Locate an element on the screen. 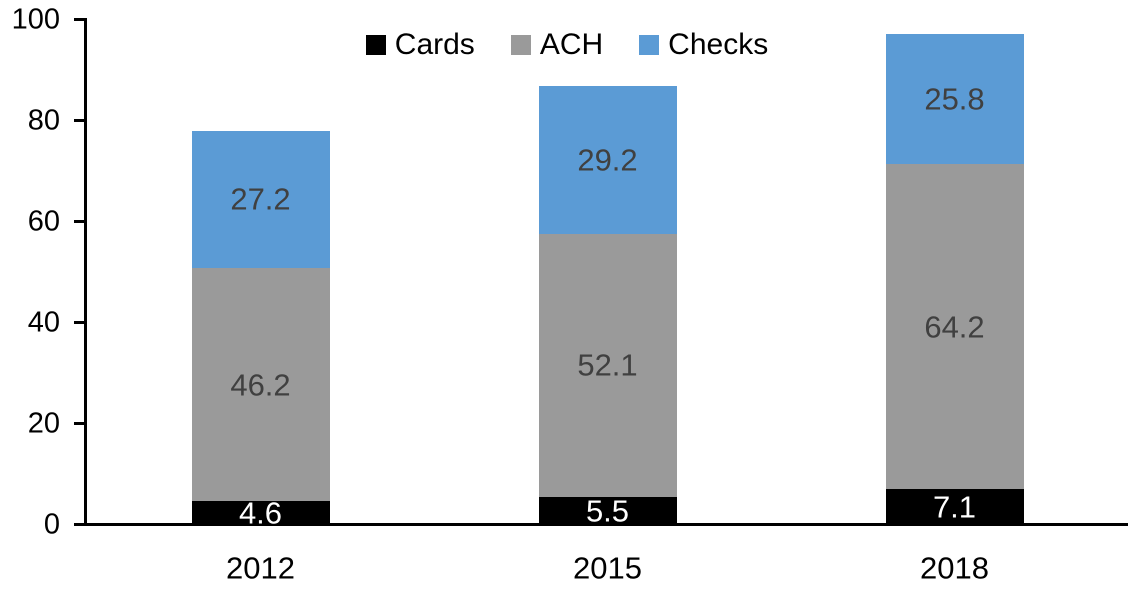  bar-value-label: 25.8 is located at coordinates (954, 99).